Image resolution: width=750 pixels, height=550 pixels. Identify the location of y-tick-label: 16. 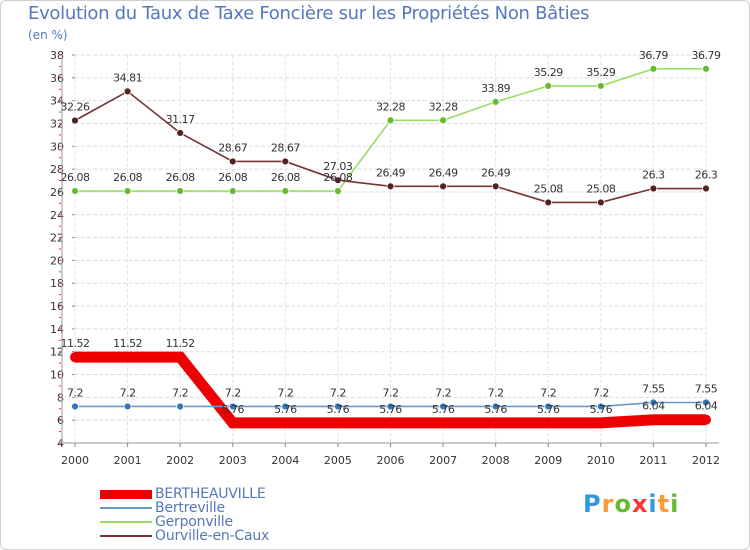
(57, 306).